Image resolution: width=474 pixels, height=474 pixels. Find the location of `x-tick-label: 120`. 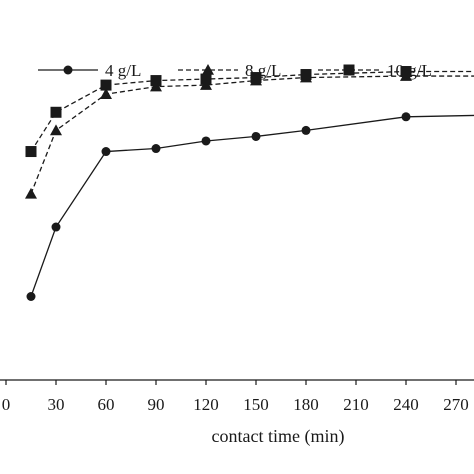

x-tick-label: 120 is located at coordinates (206, 404).